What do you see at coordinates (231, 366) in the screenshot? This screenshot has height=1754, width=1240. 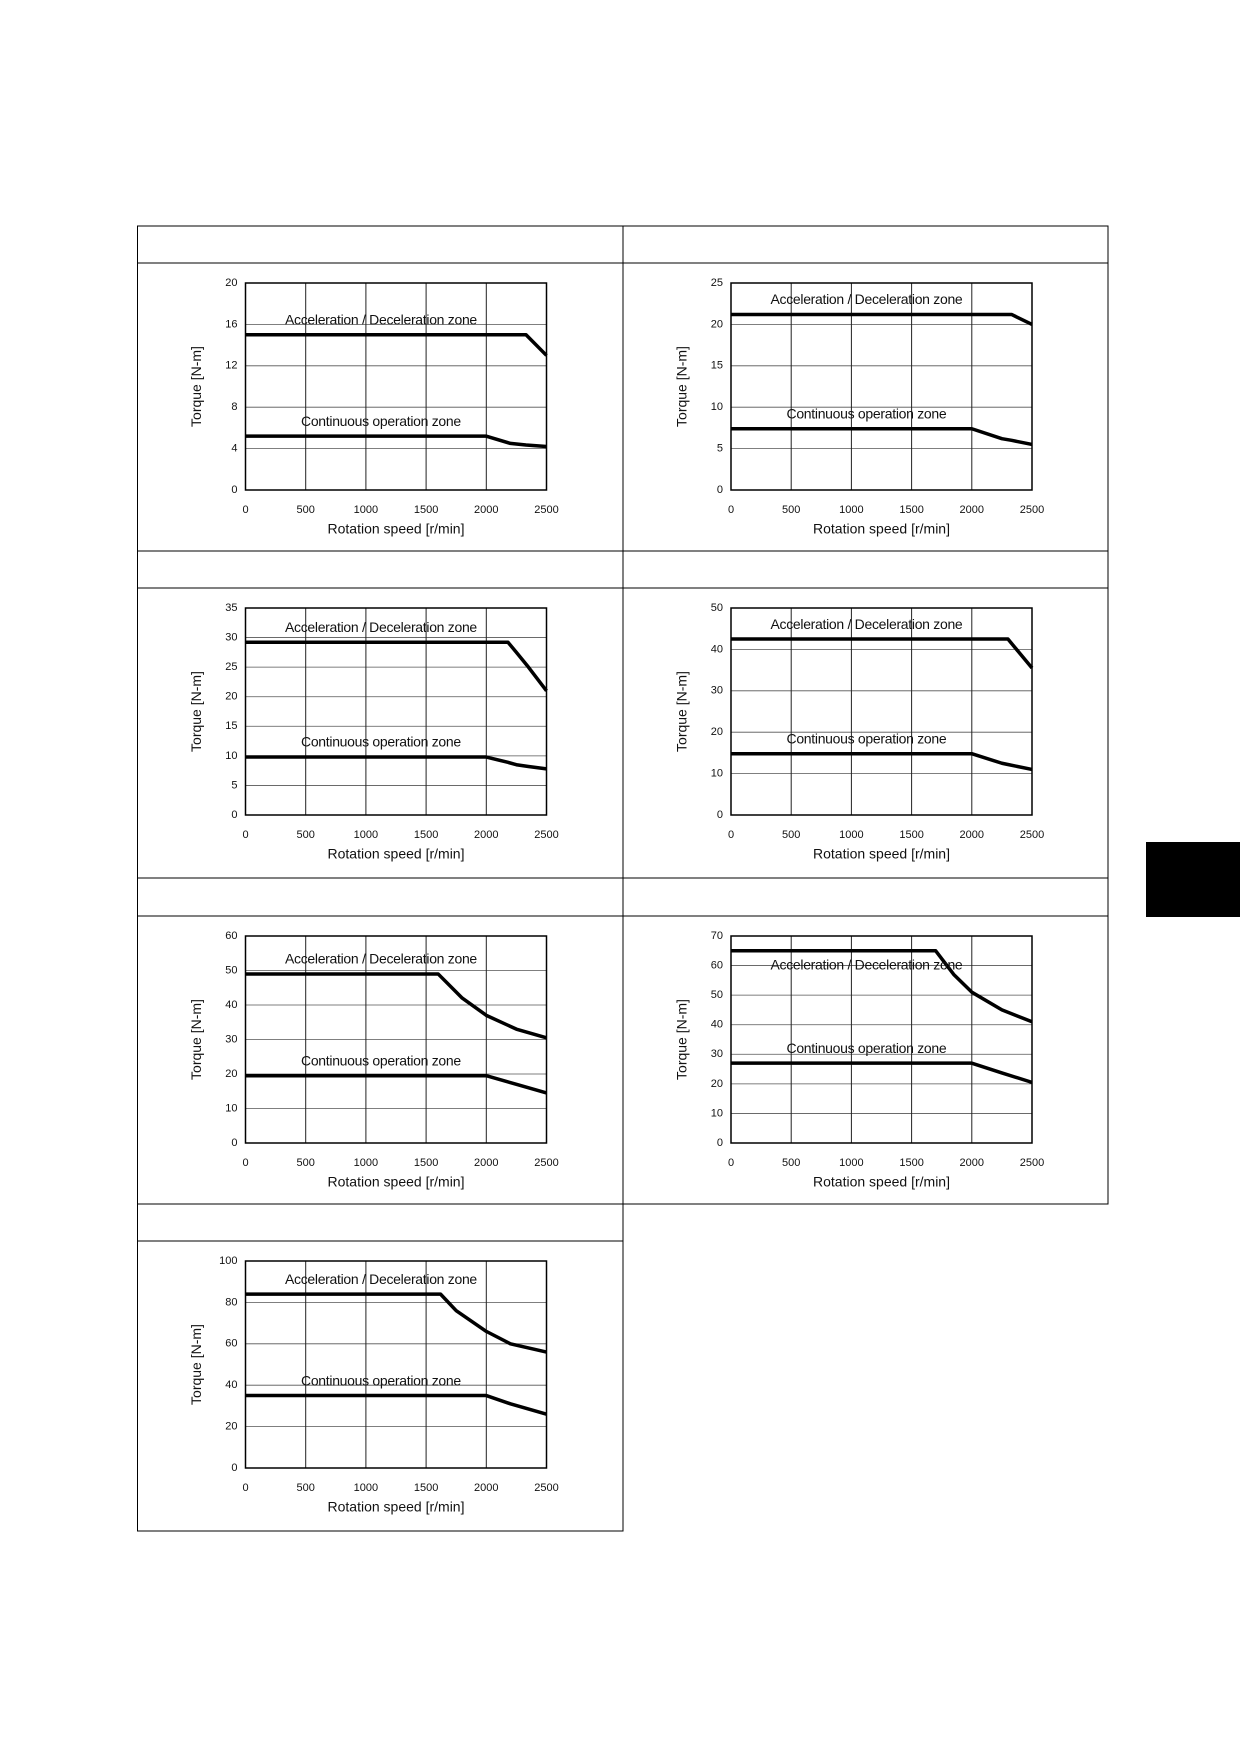 I see `y-tick-label: 12` at bounding box center [231, 366].